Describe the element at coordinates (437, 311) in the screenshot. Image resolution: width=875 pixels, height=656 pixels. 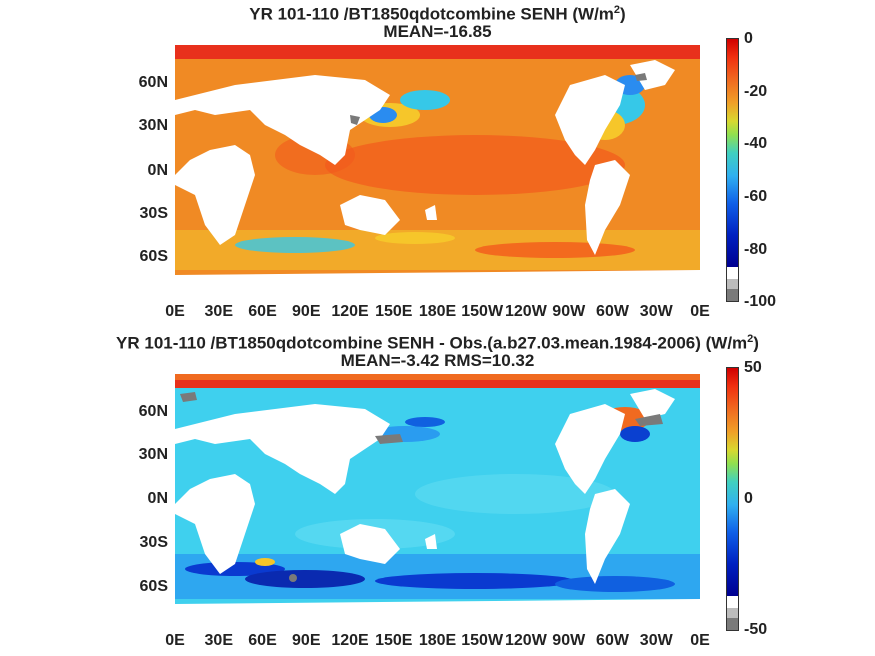
I see `panel1-lon-label-6: 180E` at that location.